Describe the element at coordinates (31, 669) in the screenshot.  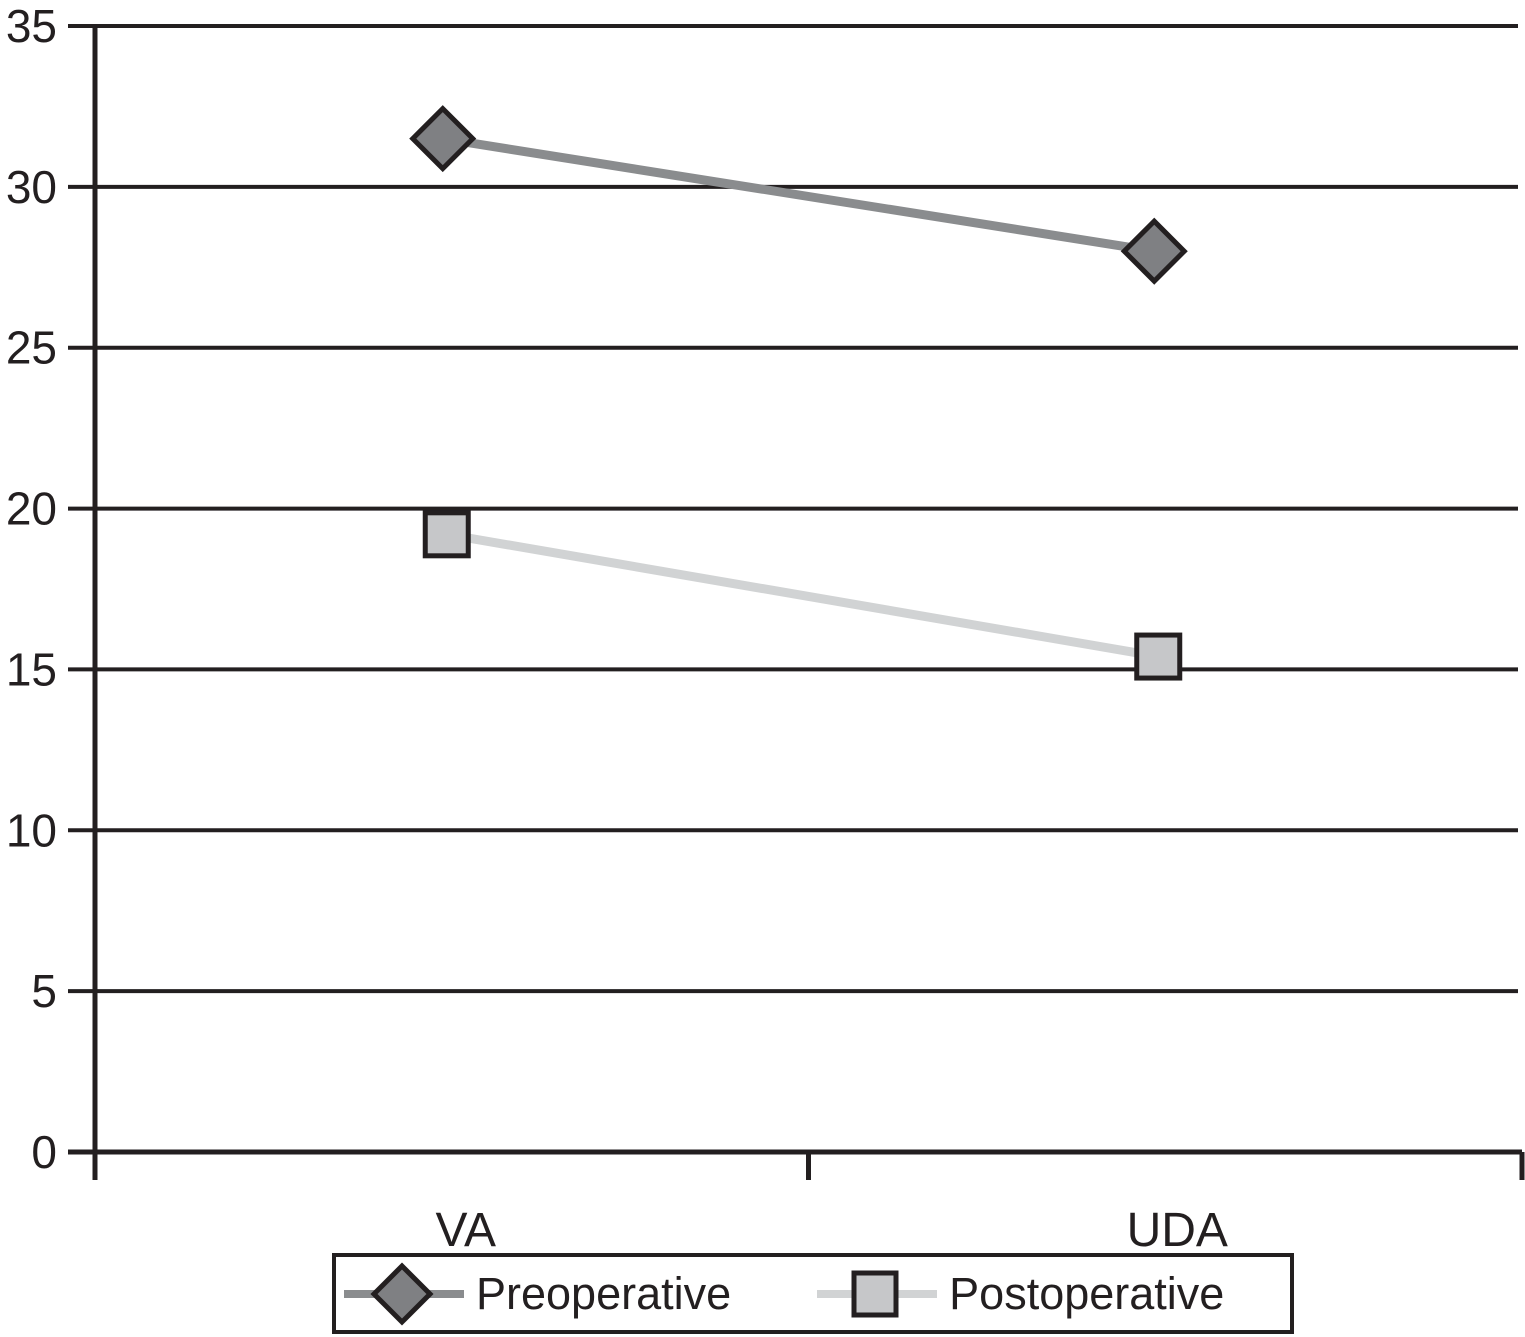
I see `y-axis-tick-label-15: 15` at that location.